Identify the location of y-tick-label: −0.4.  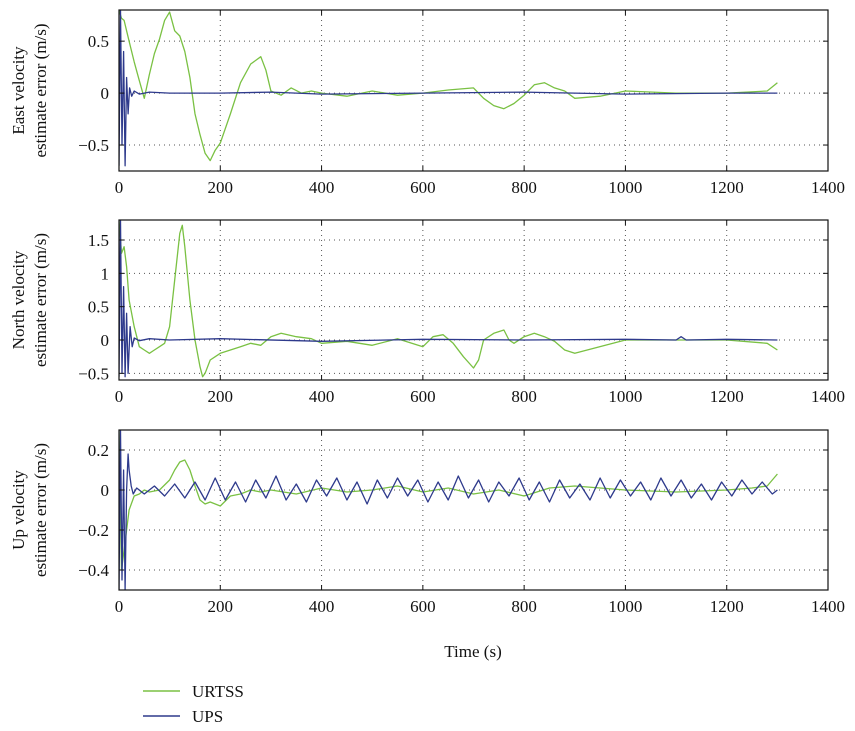
(93, 570).